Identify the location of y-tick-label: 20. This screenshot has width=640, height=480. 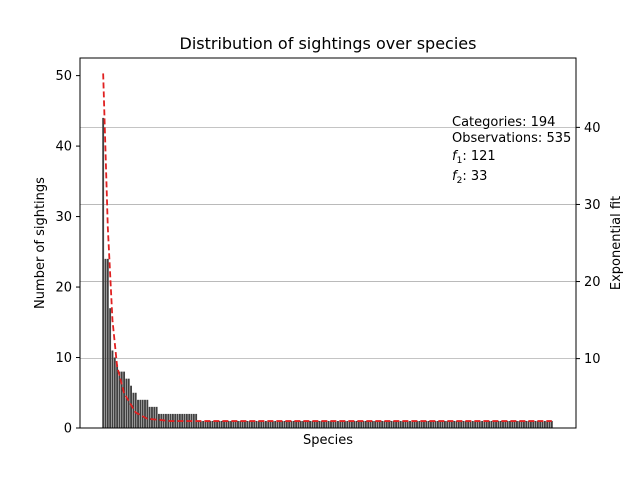
(63, 288).